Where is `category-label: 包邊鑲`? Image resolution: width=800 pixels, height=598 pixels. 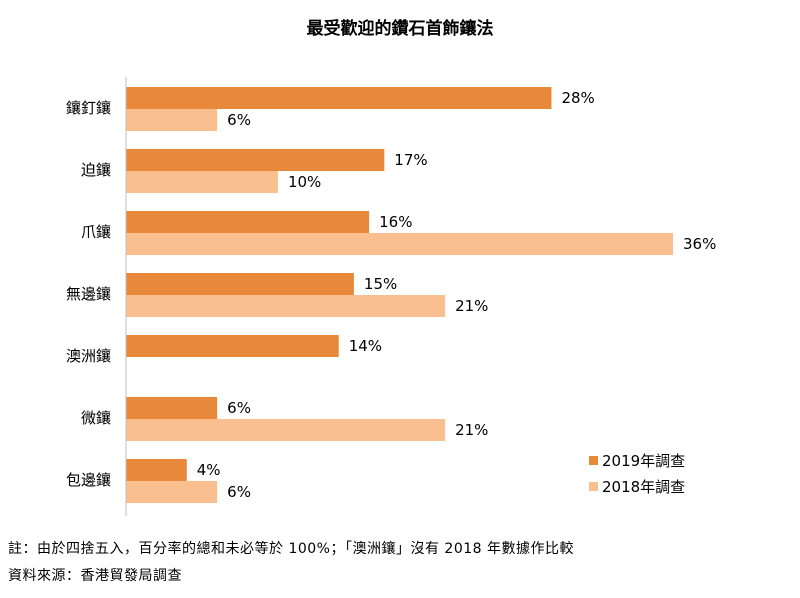 category-label: 包邊鑲 is located at coordinates (88, 480).